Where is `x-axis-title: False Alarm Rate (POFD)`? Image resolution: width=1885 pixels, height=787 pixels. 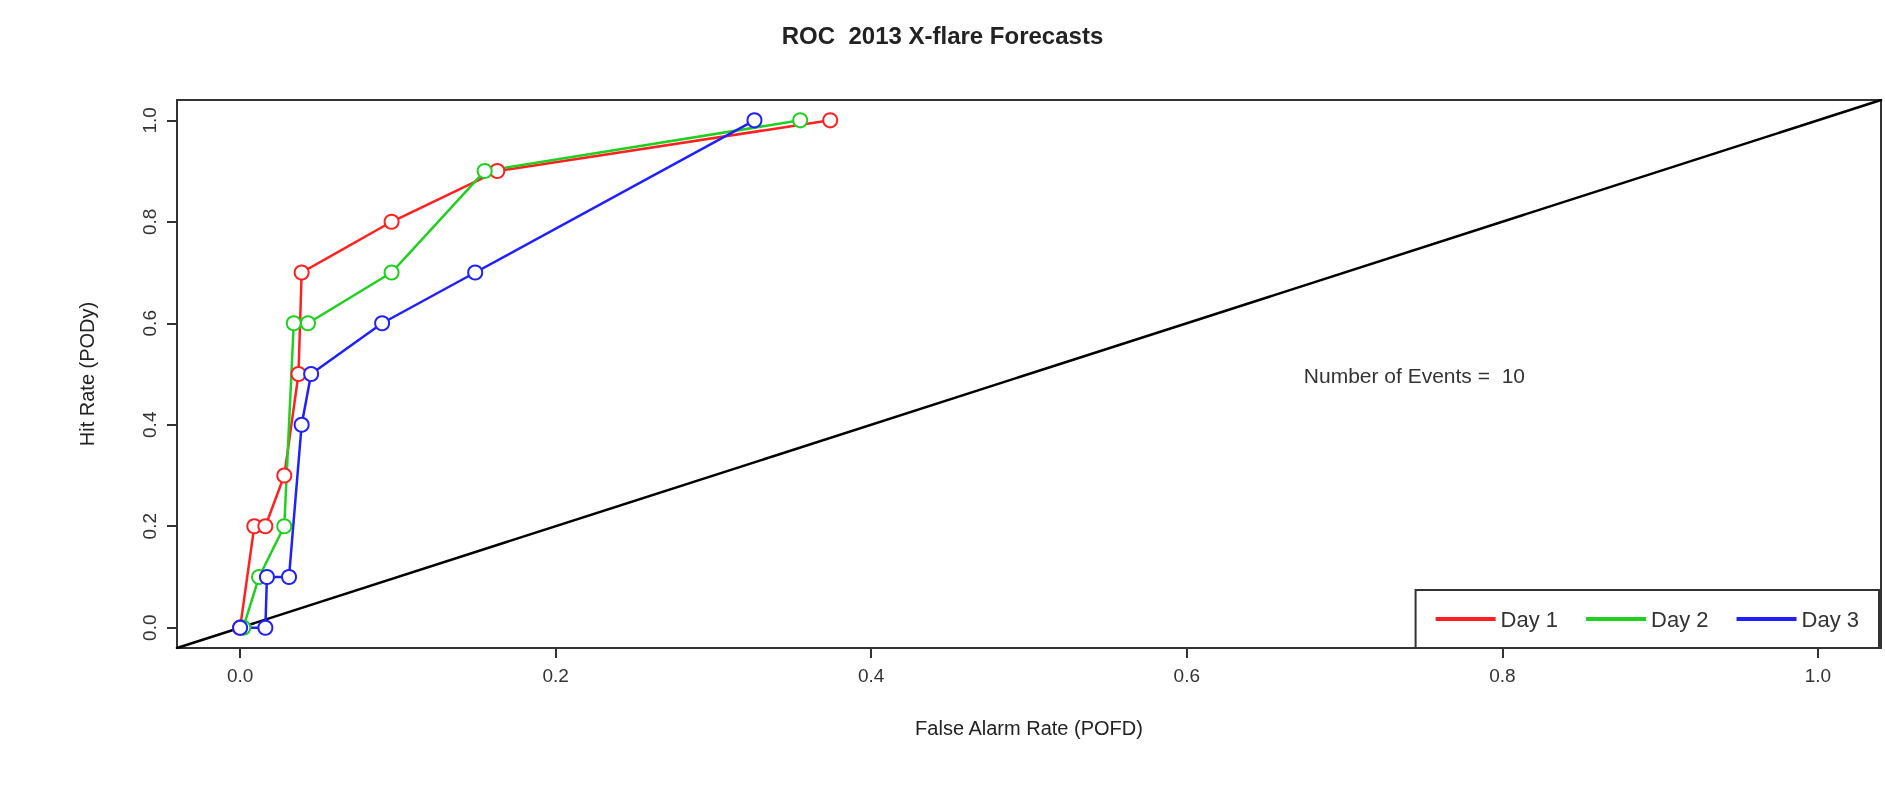 x-axis-title: False Alarm Rate (POFD) is located at coordinates (1029, 728).